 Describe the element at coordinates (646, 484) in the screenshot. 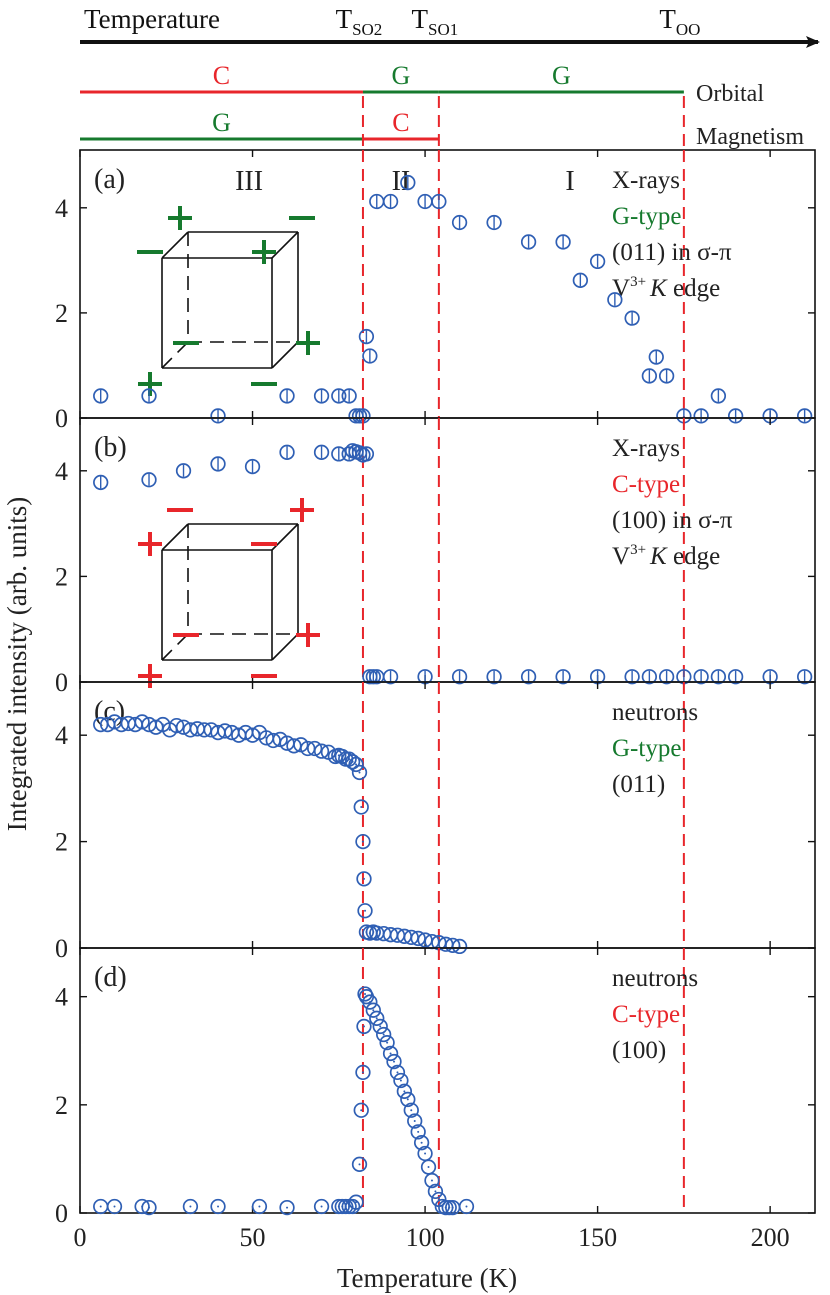

I see `panel-annotation: C-type` at that location.